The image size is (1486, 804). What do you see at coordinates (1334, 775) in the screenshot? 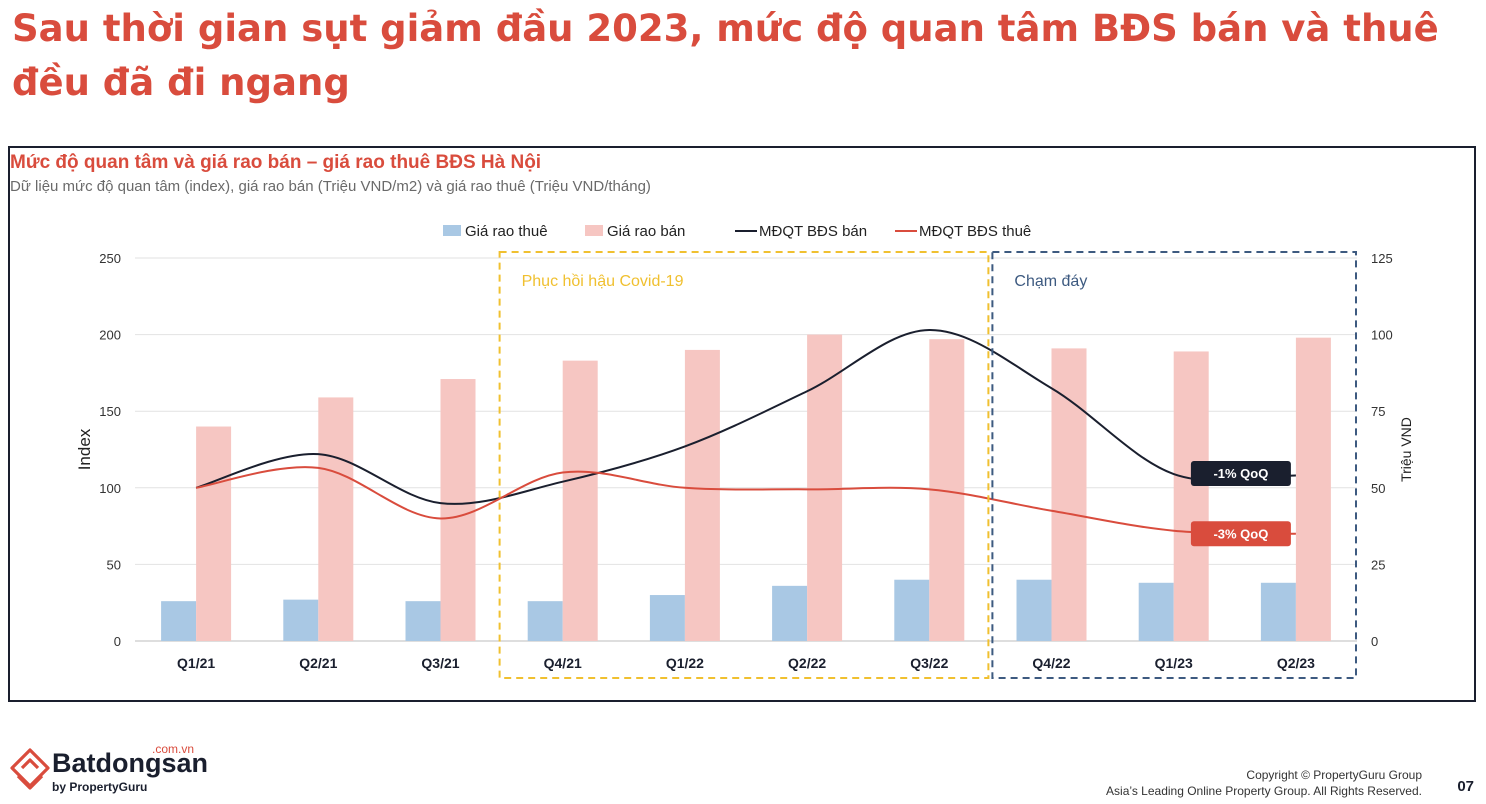
I see `copyright-line-1: Copyright © PropertyGuru Group` at bounding box center [1334, 775].